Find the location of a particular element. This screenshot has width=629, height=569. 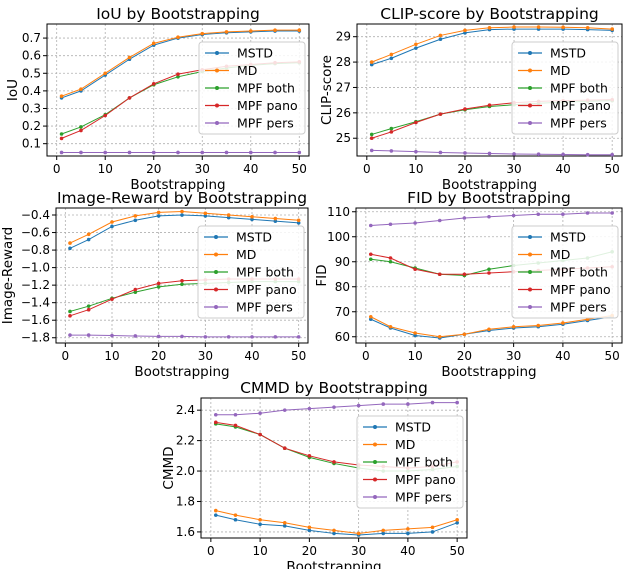

chart-title: FID by Bootstrapping is located at coordinates (489, 198).